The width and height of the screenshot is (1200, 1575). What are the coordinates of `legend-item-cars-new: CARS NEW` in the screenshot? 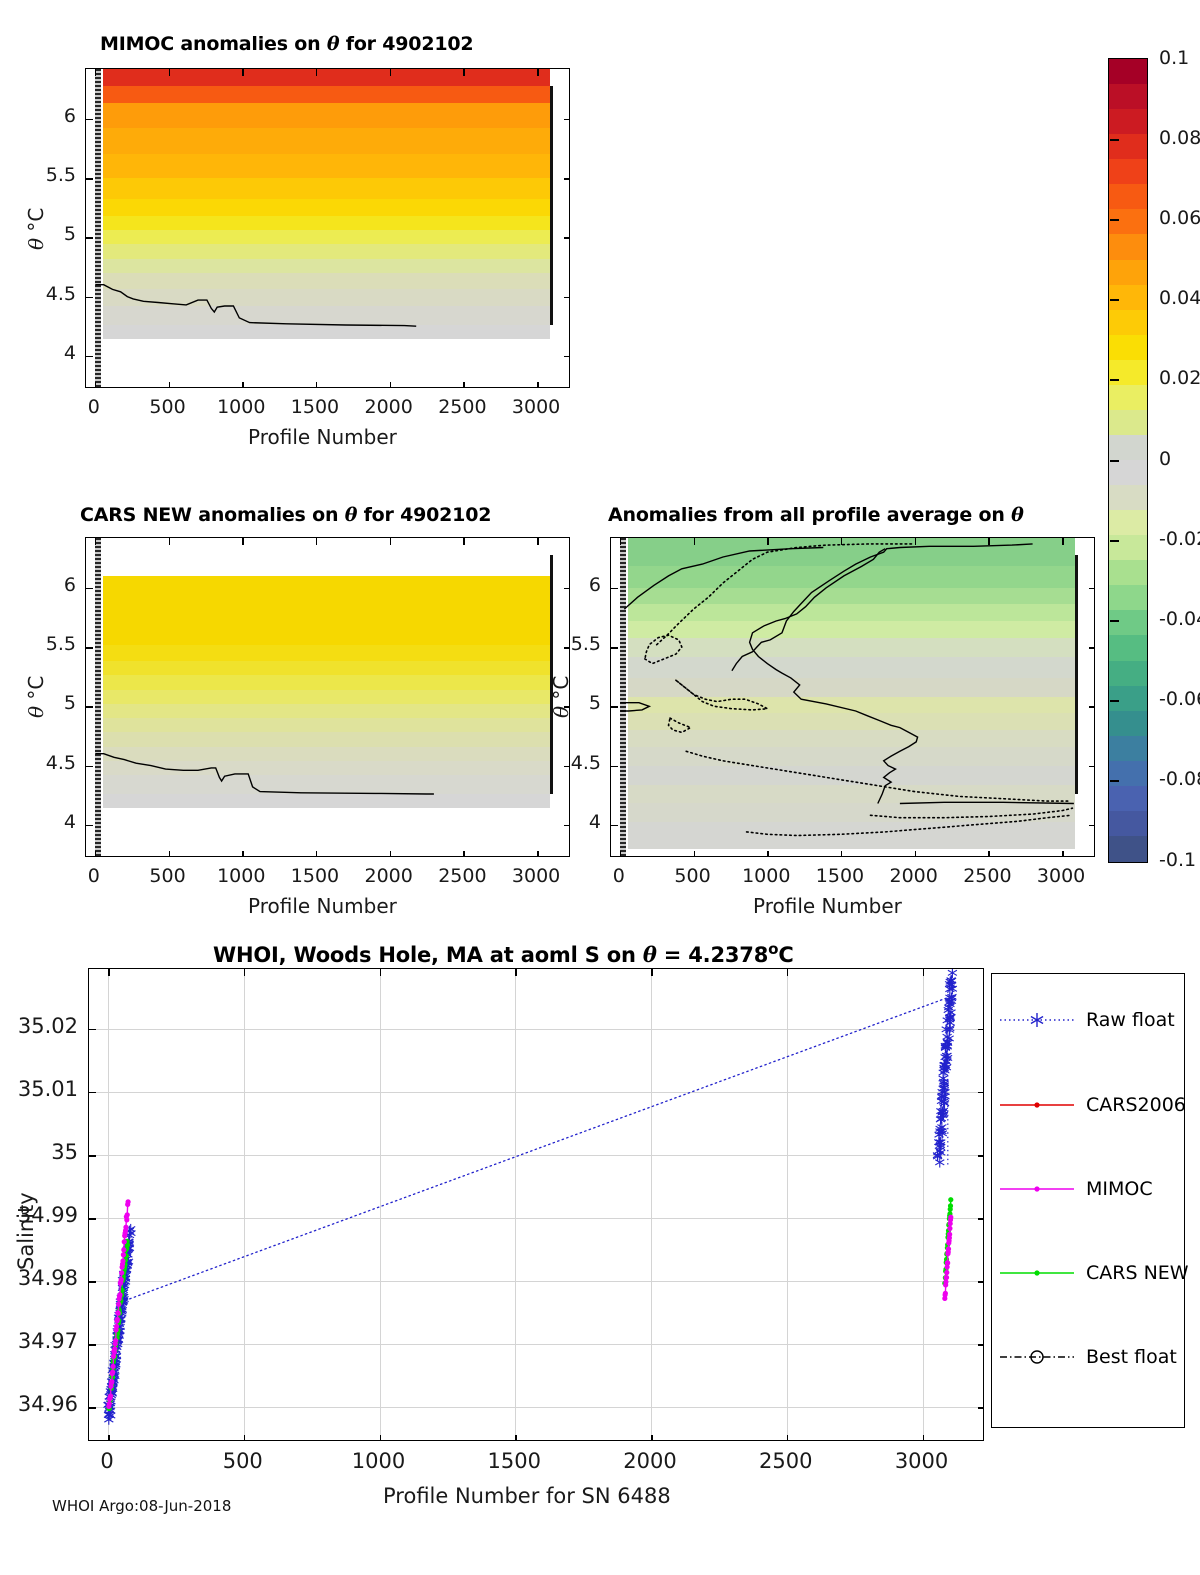 It's located at (1090, 1273).